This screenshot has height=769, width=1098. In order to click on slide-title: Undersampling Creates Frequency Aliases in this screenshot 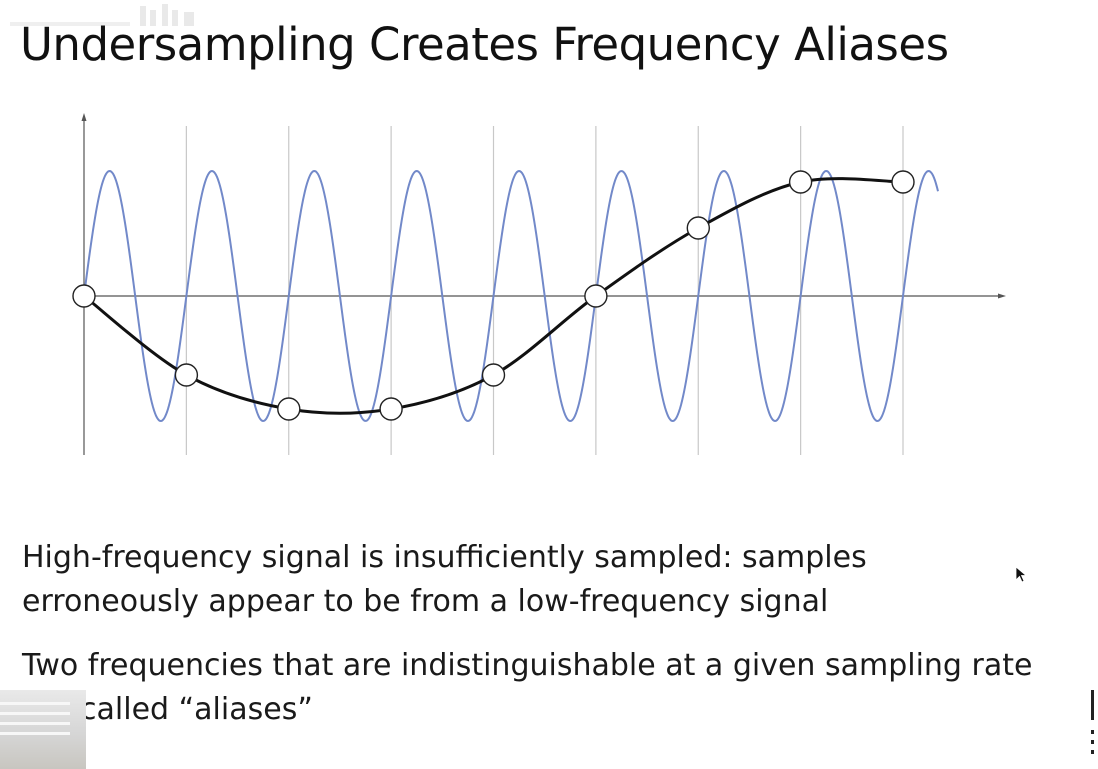, I will do `click(484, 44)`.